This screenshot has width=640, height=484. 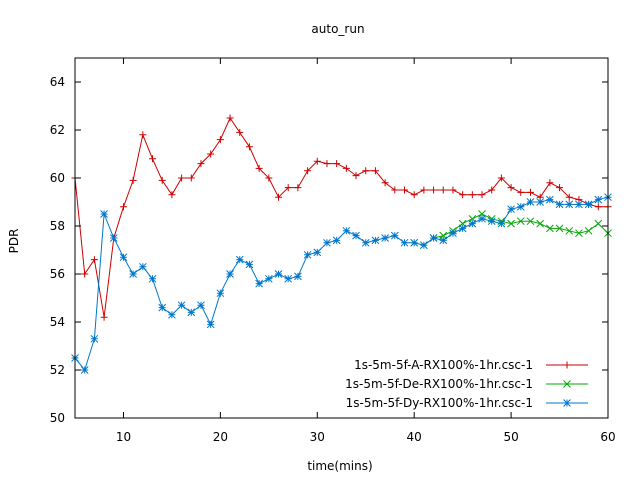 I want to click on legend-entry: 1s-5m-5f-A-RX100%-1hr.csc-1, so click(x=471, y=365).